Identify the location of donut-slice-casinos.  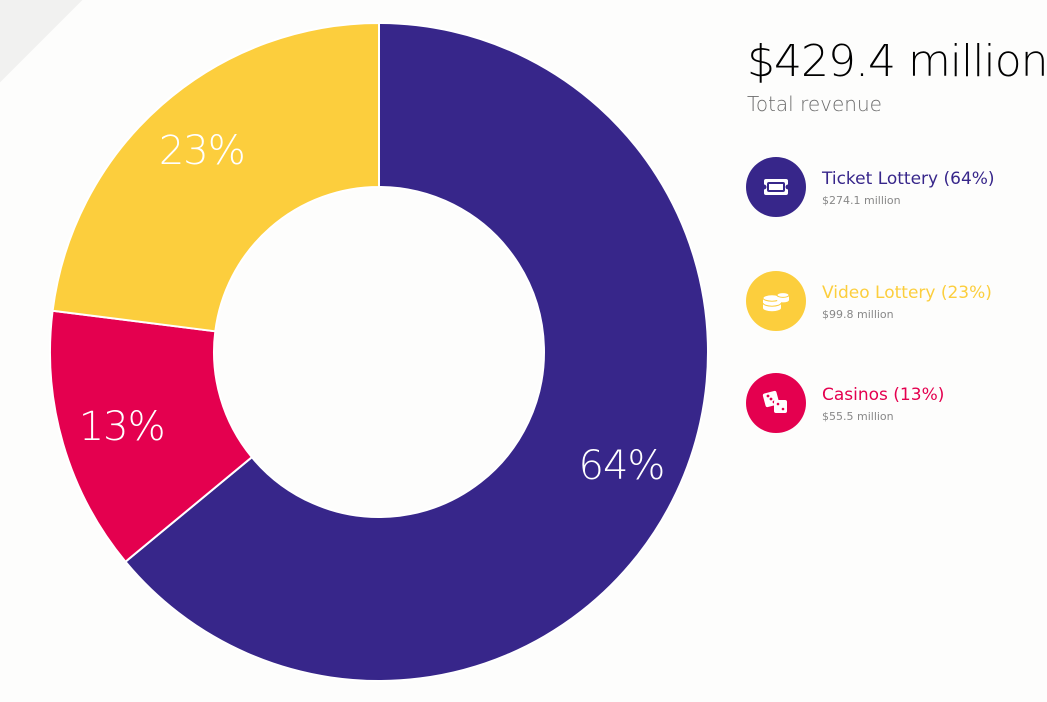
(151, 436).